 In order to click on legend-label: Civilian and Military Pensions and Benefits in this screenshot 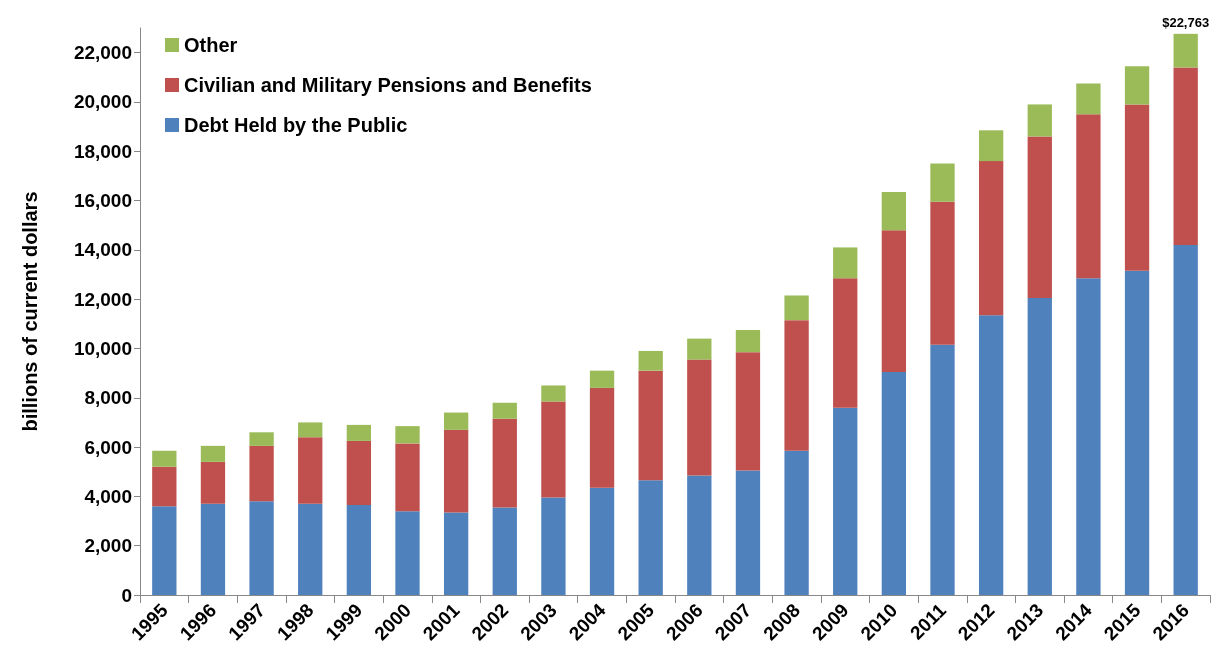, I will do `click(388, 85)`.